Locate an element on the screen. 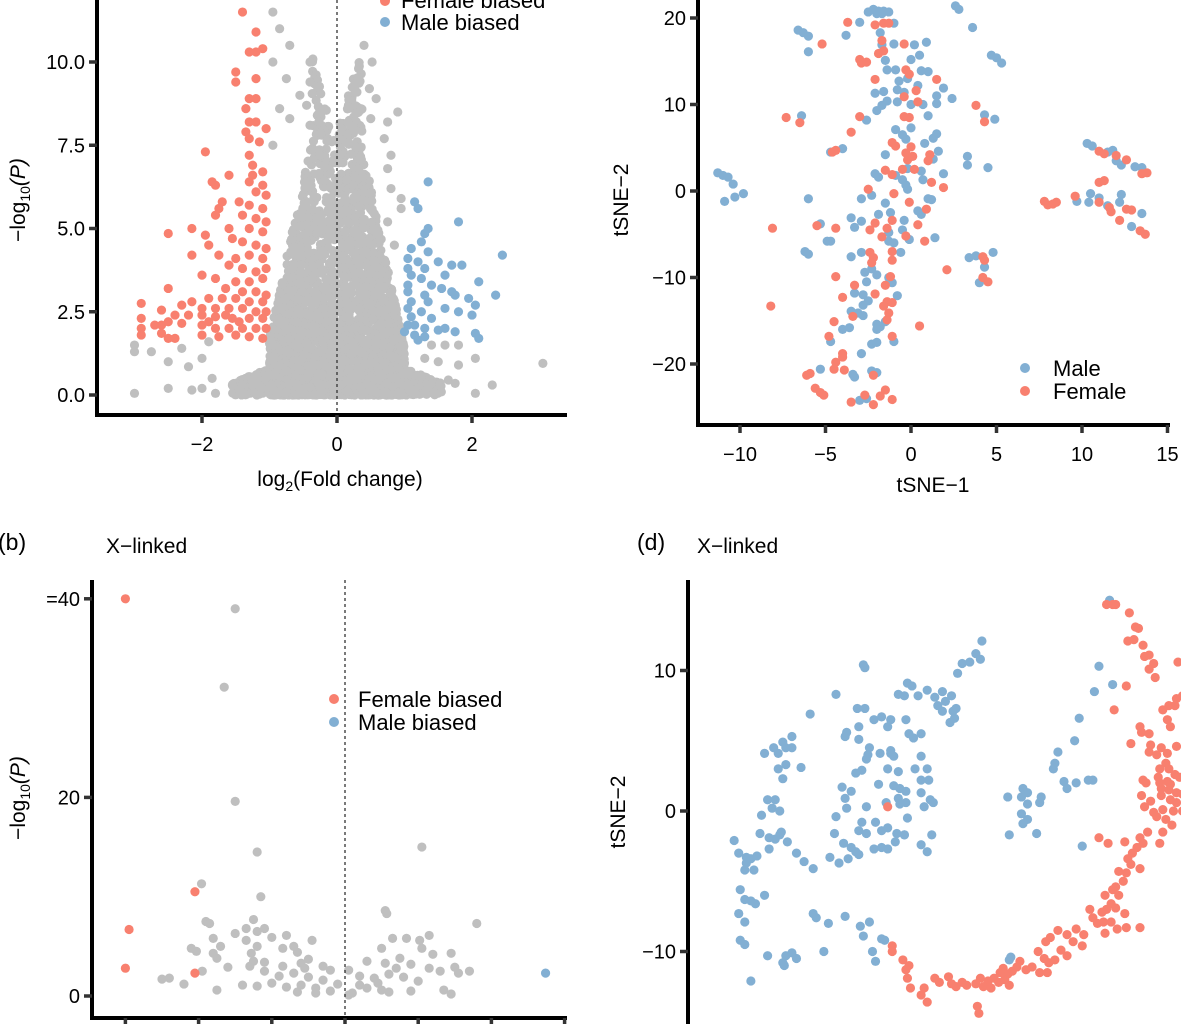  panel-a-x-axis-title: log2(Fold change) is located at coordinates (339, 481).